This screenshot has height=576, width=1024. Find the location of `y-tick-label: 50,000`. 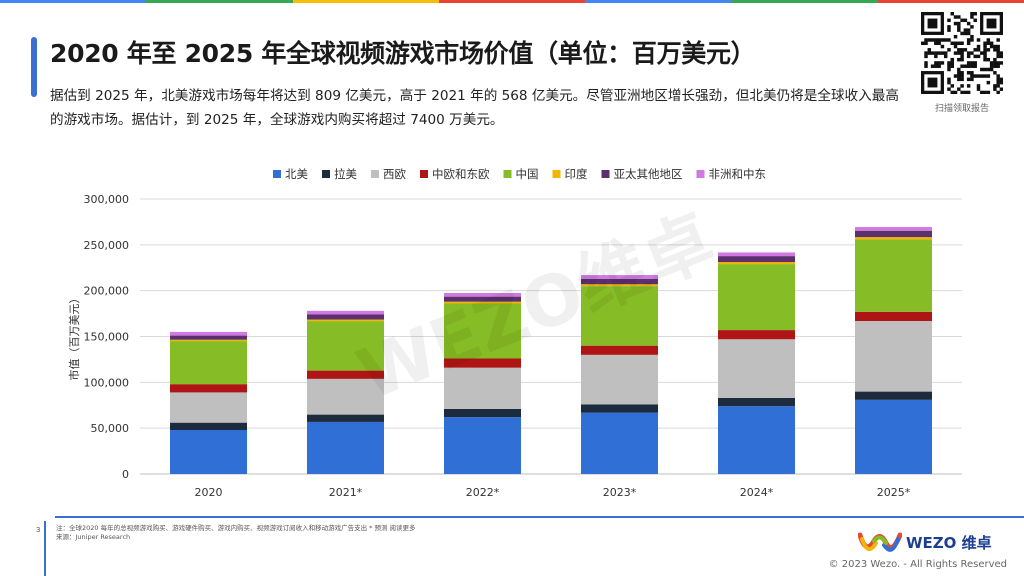

y-tick-label: 50,000 is located at coordinates (110, 428).